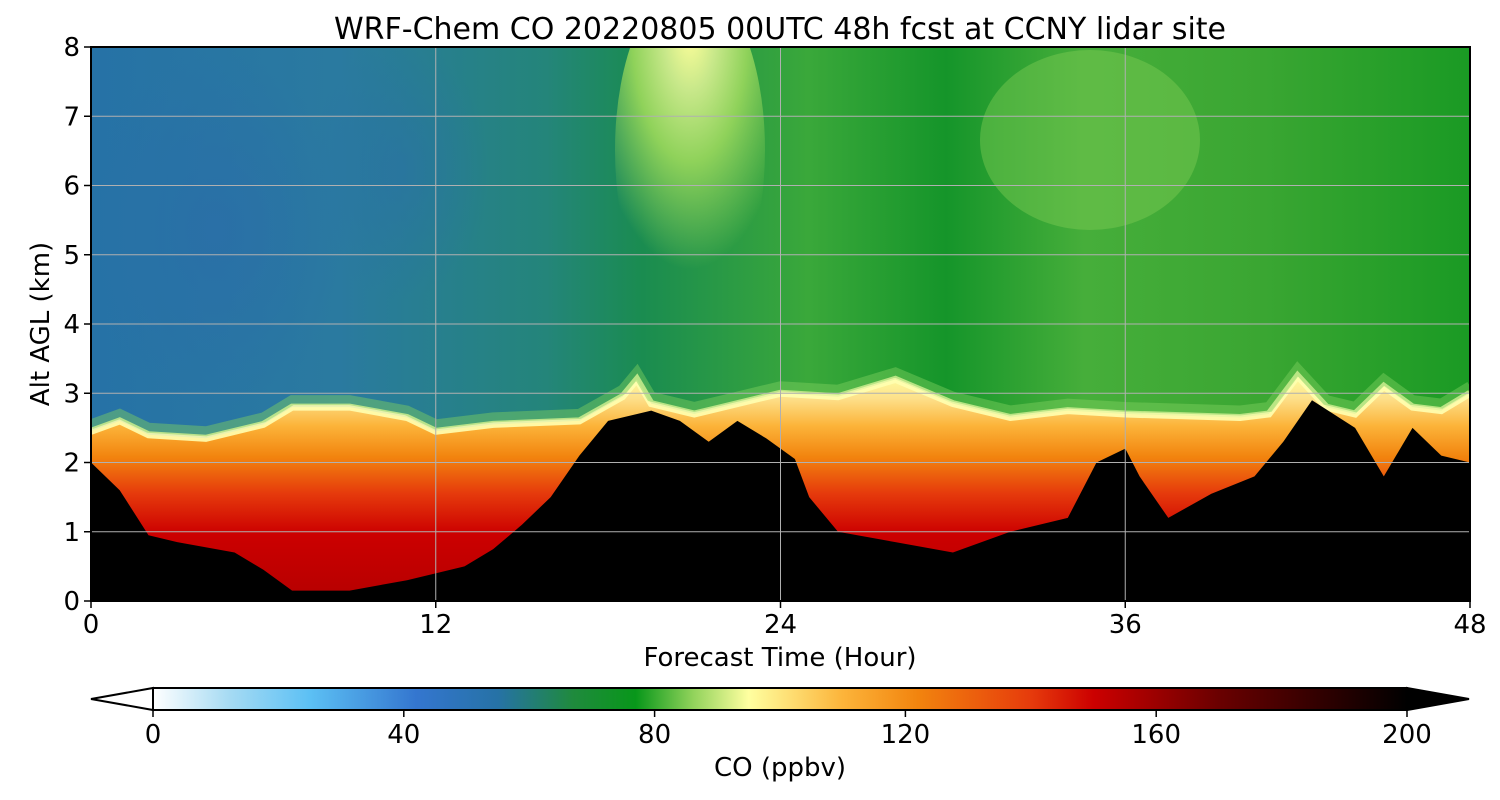  I want to click on y-axis: 0 1 2 3 4 5 6 7 8, so click(77, 325).